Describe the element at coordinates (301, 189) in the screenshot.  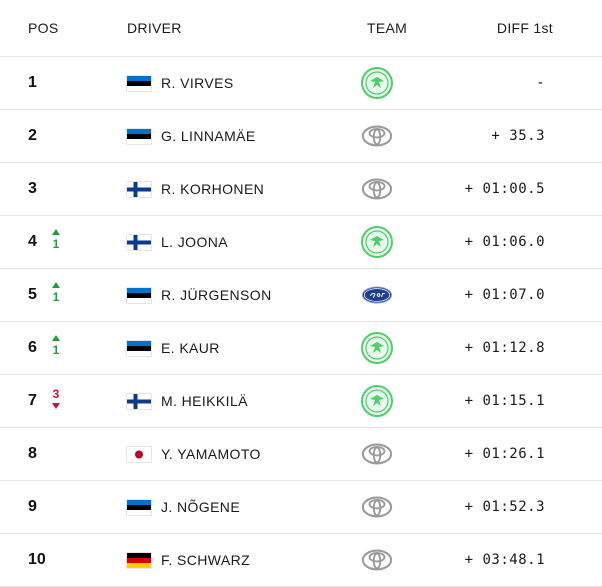
I see `table-row: 3 R. KORHONEN + 01:00.5` at that location.